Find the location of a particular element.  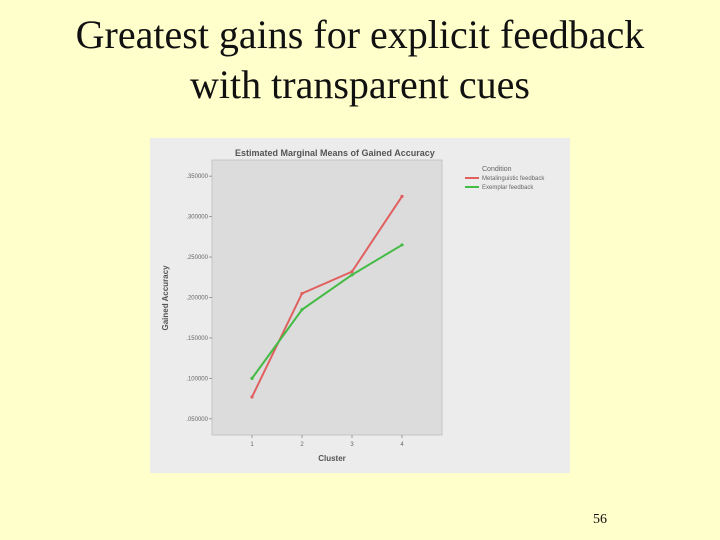

legend-title: Condition is located at coordinates (497, 169).